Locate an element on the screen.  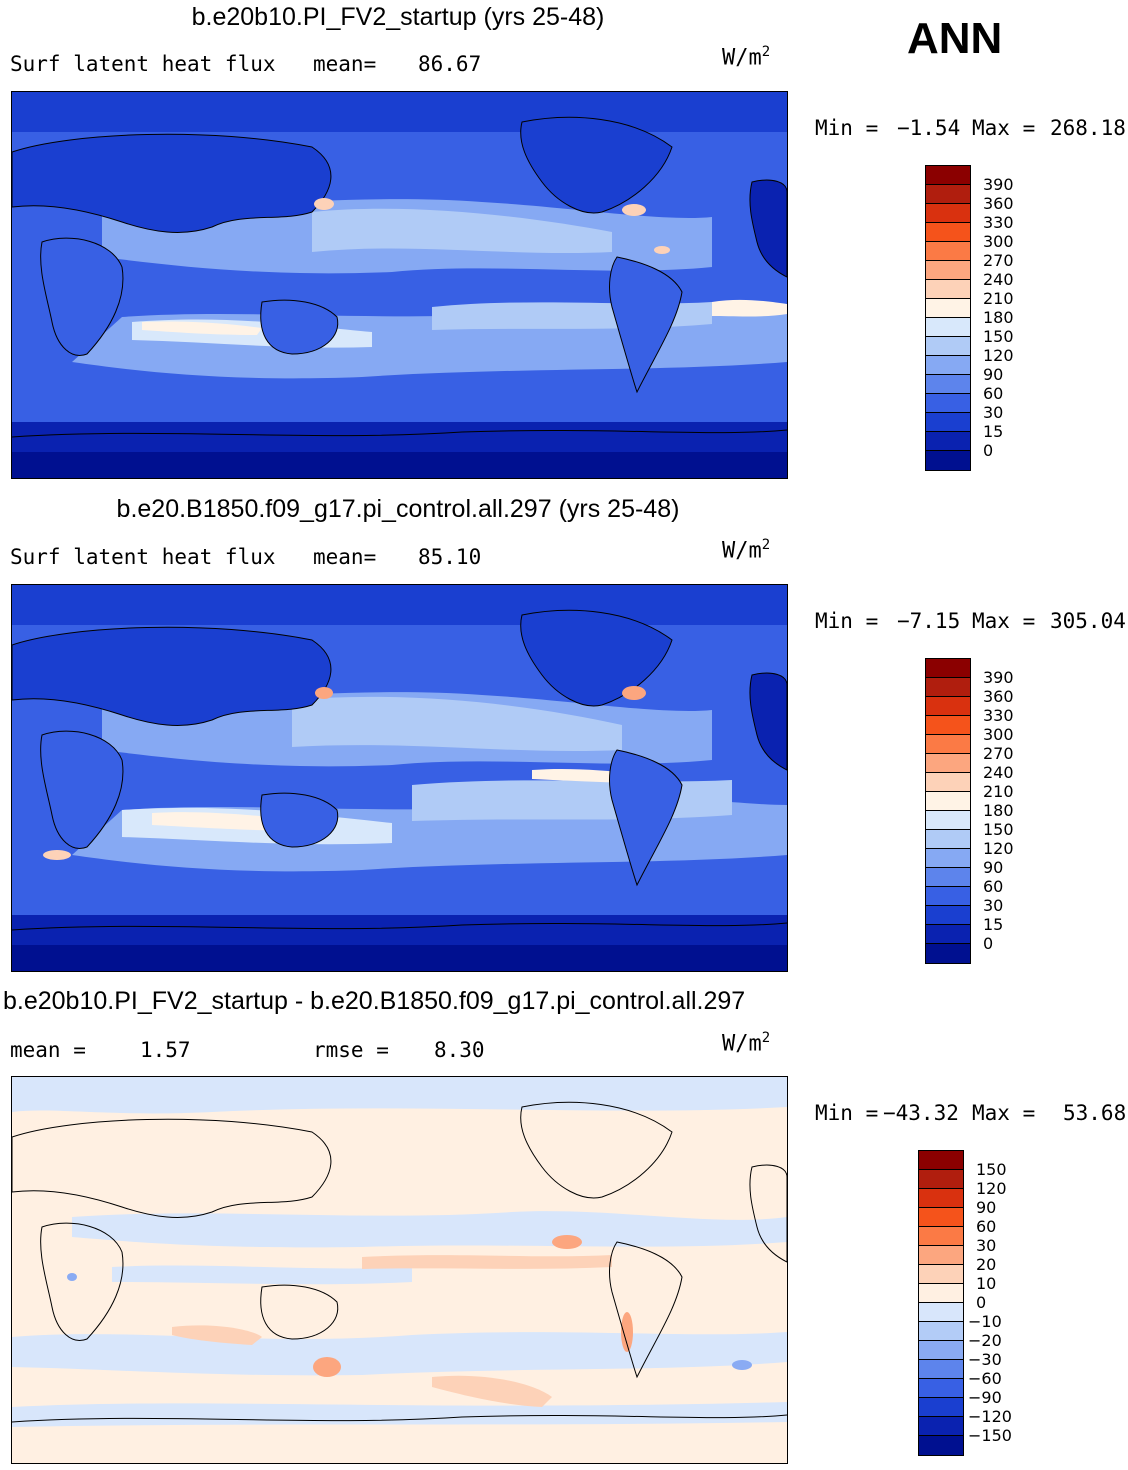
panel-3-mean-label: mean = is located at coordinates (48, 1050).